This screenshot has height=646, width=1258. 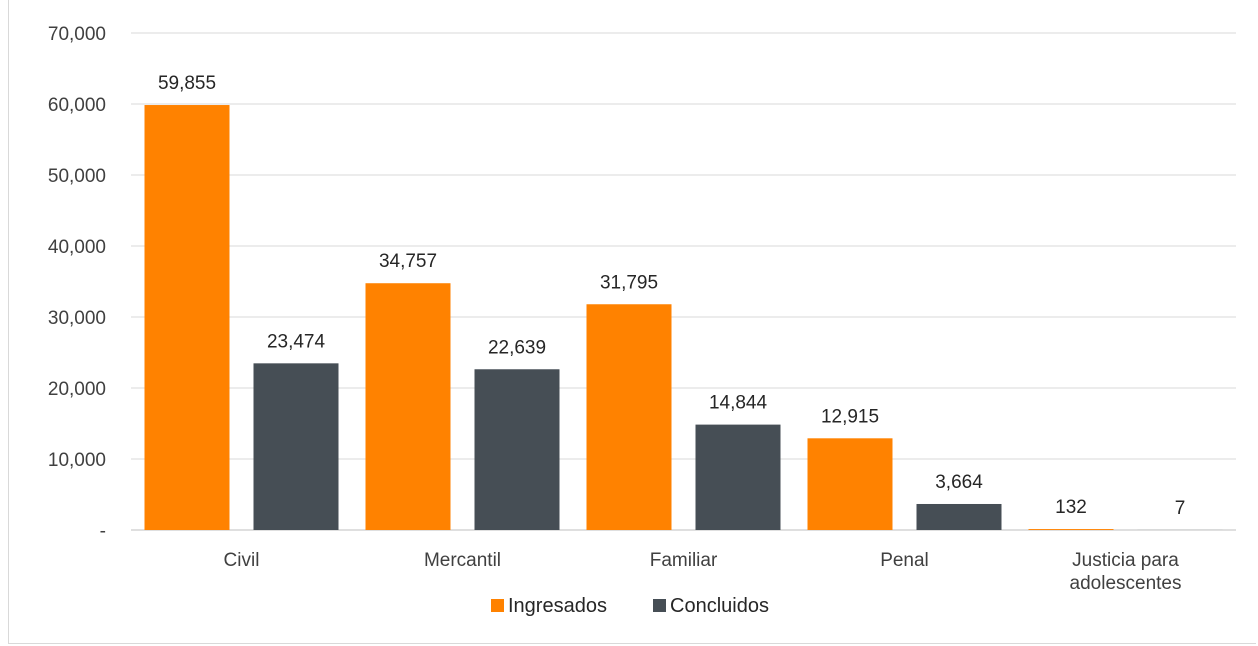 What do you see at coordinates (187, 83) in the screenshot?
I see `data-label: 59,855` at bounding box center [187, 83].